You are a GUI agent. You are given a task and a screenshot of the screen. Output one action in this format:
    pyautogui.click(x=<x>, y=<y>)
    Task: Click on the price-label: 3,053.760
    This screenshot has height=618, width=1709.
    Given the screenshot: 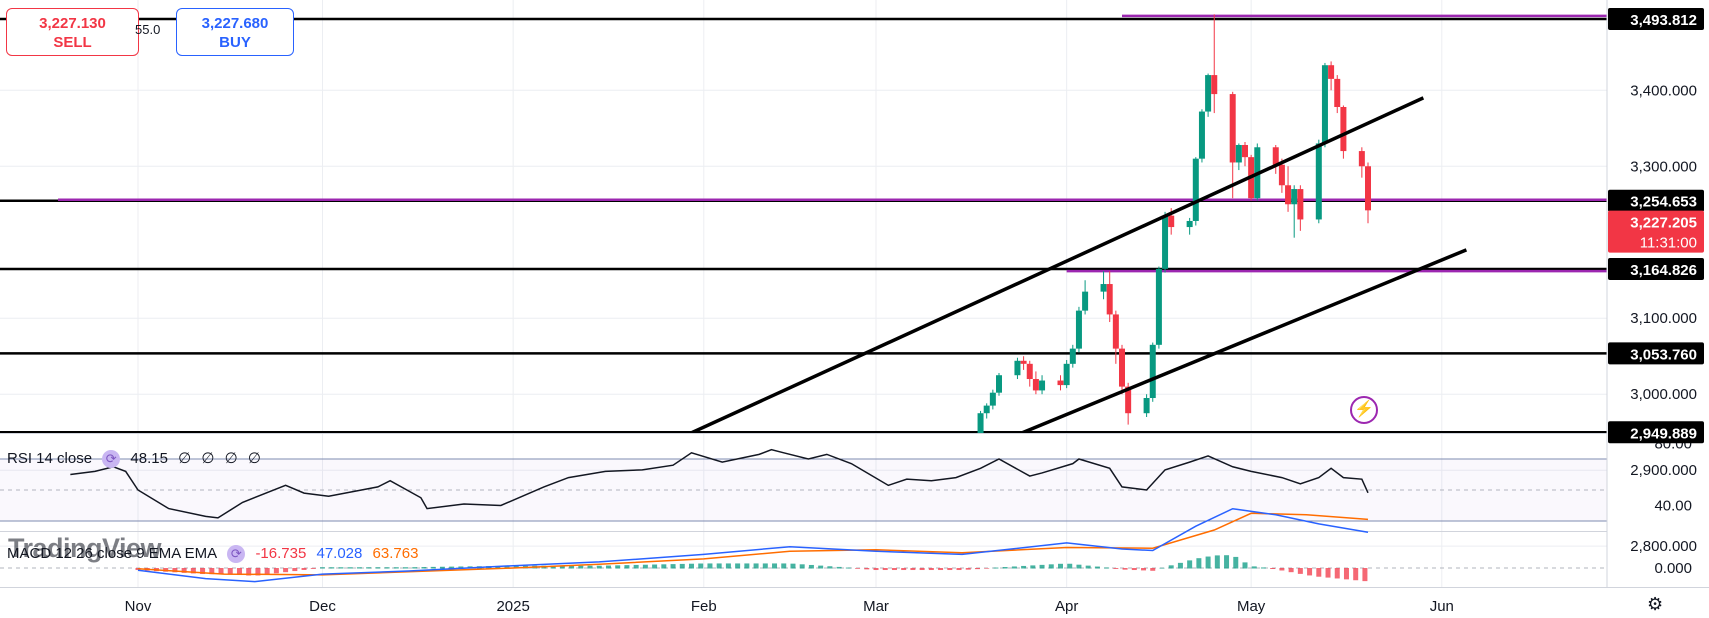 What is the action you would take?
    pyautogui.click(x=1663, y=354)
    